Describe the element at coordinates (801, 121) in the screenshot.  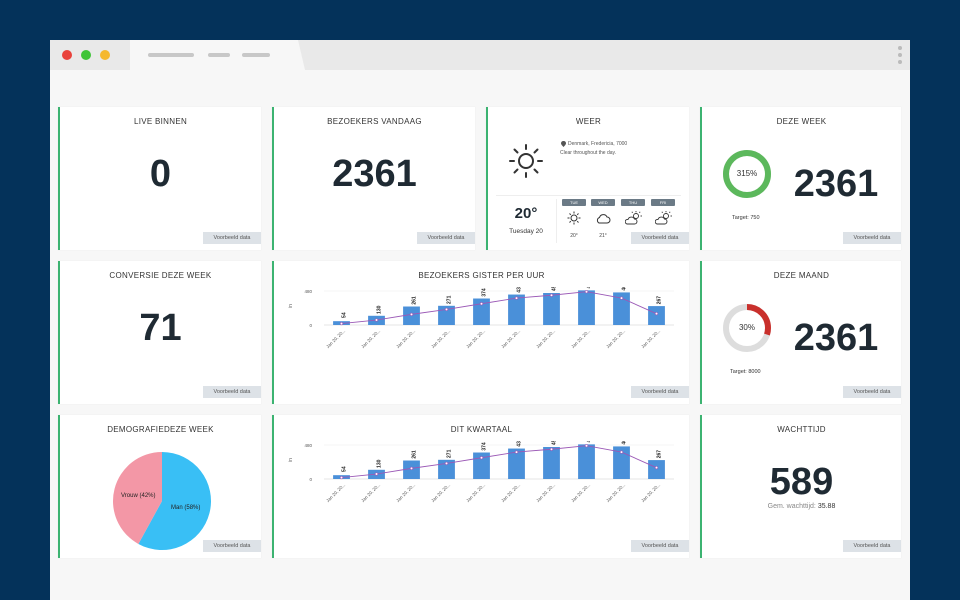
I see `card-title: DEZE WEEK` at that location.